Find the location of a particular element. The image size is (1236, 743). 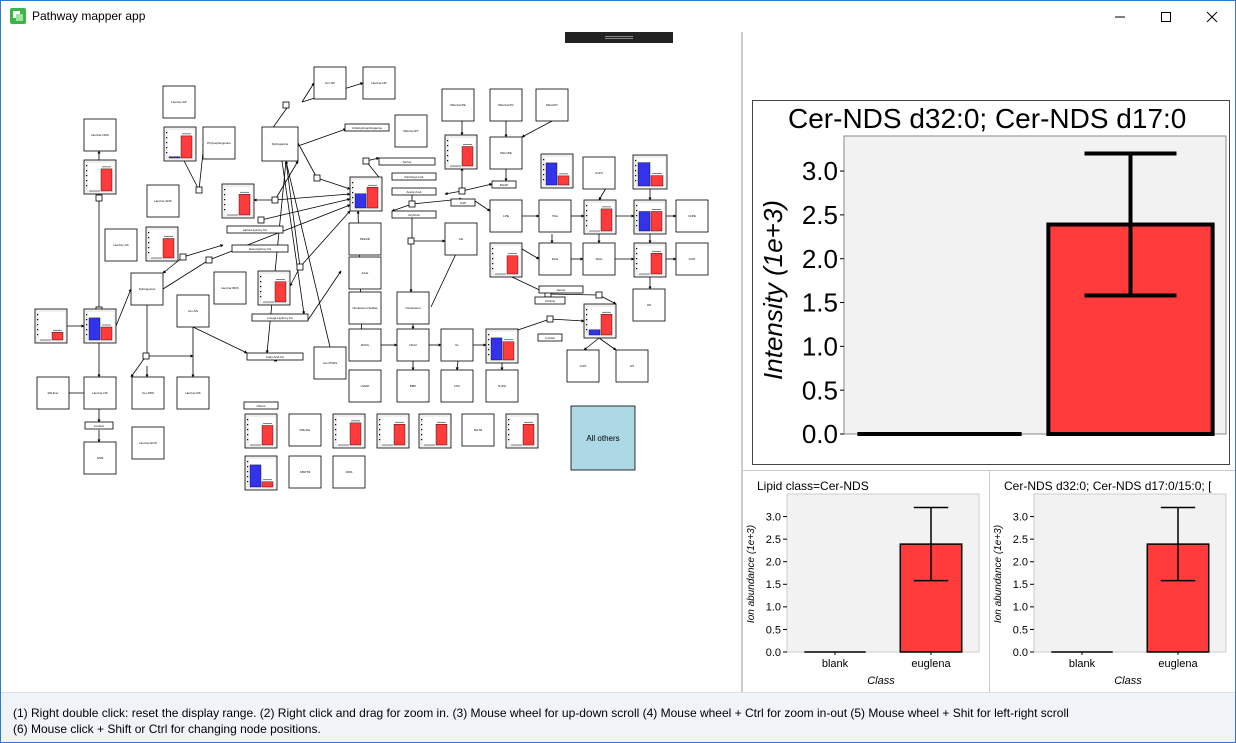

pathway-node: CL is located at coordinates (457, 345).